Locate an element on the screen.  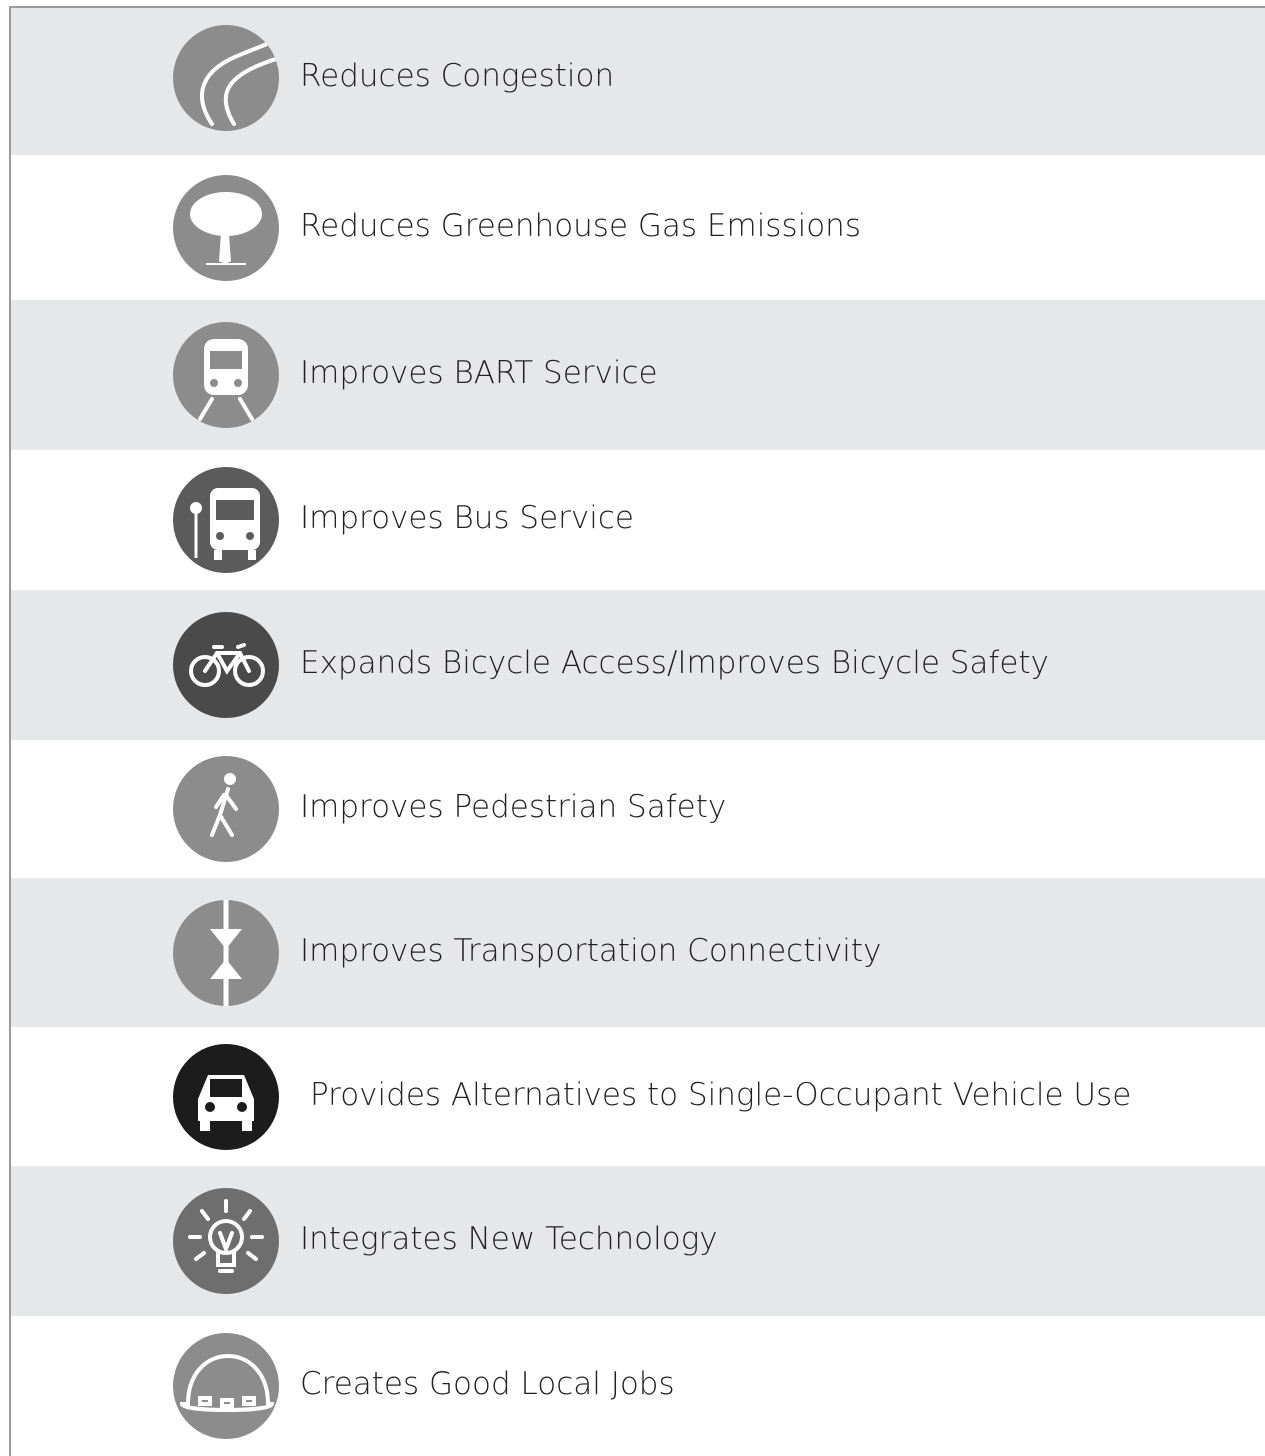
benefit-row: Improves Transportation Connectivity is located at coordinates (638, 952).